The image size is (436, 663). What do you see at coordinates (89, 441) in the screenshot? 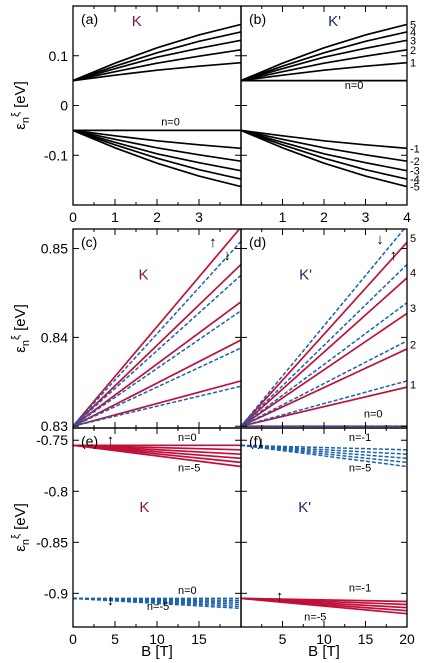
I see `panel-label: (e)` at bounding box center [89, 441].